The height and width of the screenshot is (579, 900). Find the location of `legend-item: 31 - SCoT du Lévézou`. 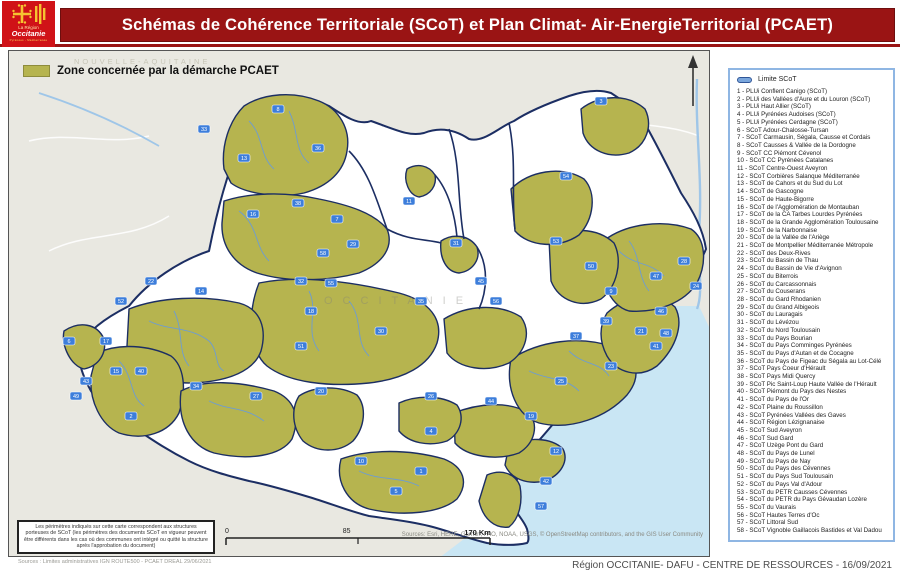

legend-item: 31 - SCoT du Lévézou is located at coordinates (768, 323).